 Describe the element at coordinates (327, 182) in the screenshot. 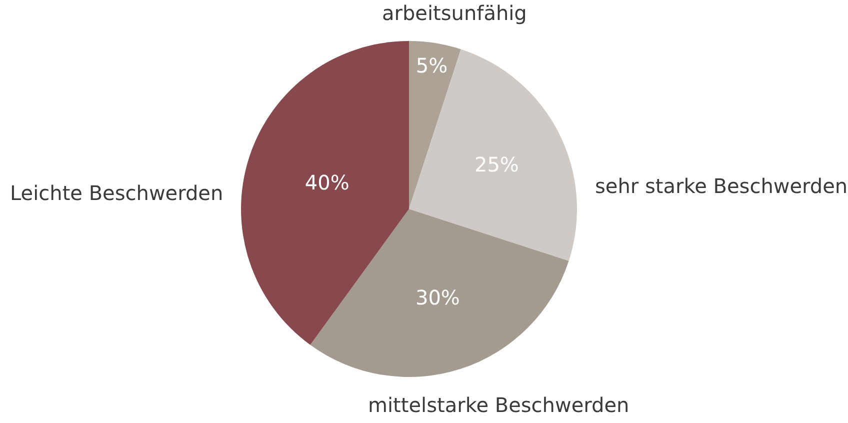

I see `data-label: 40%` at that location.